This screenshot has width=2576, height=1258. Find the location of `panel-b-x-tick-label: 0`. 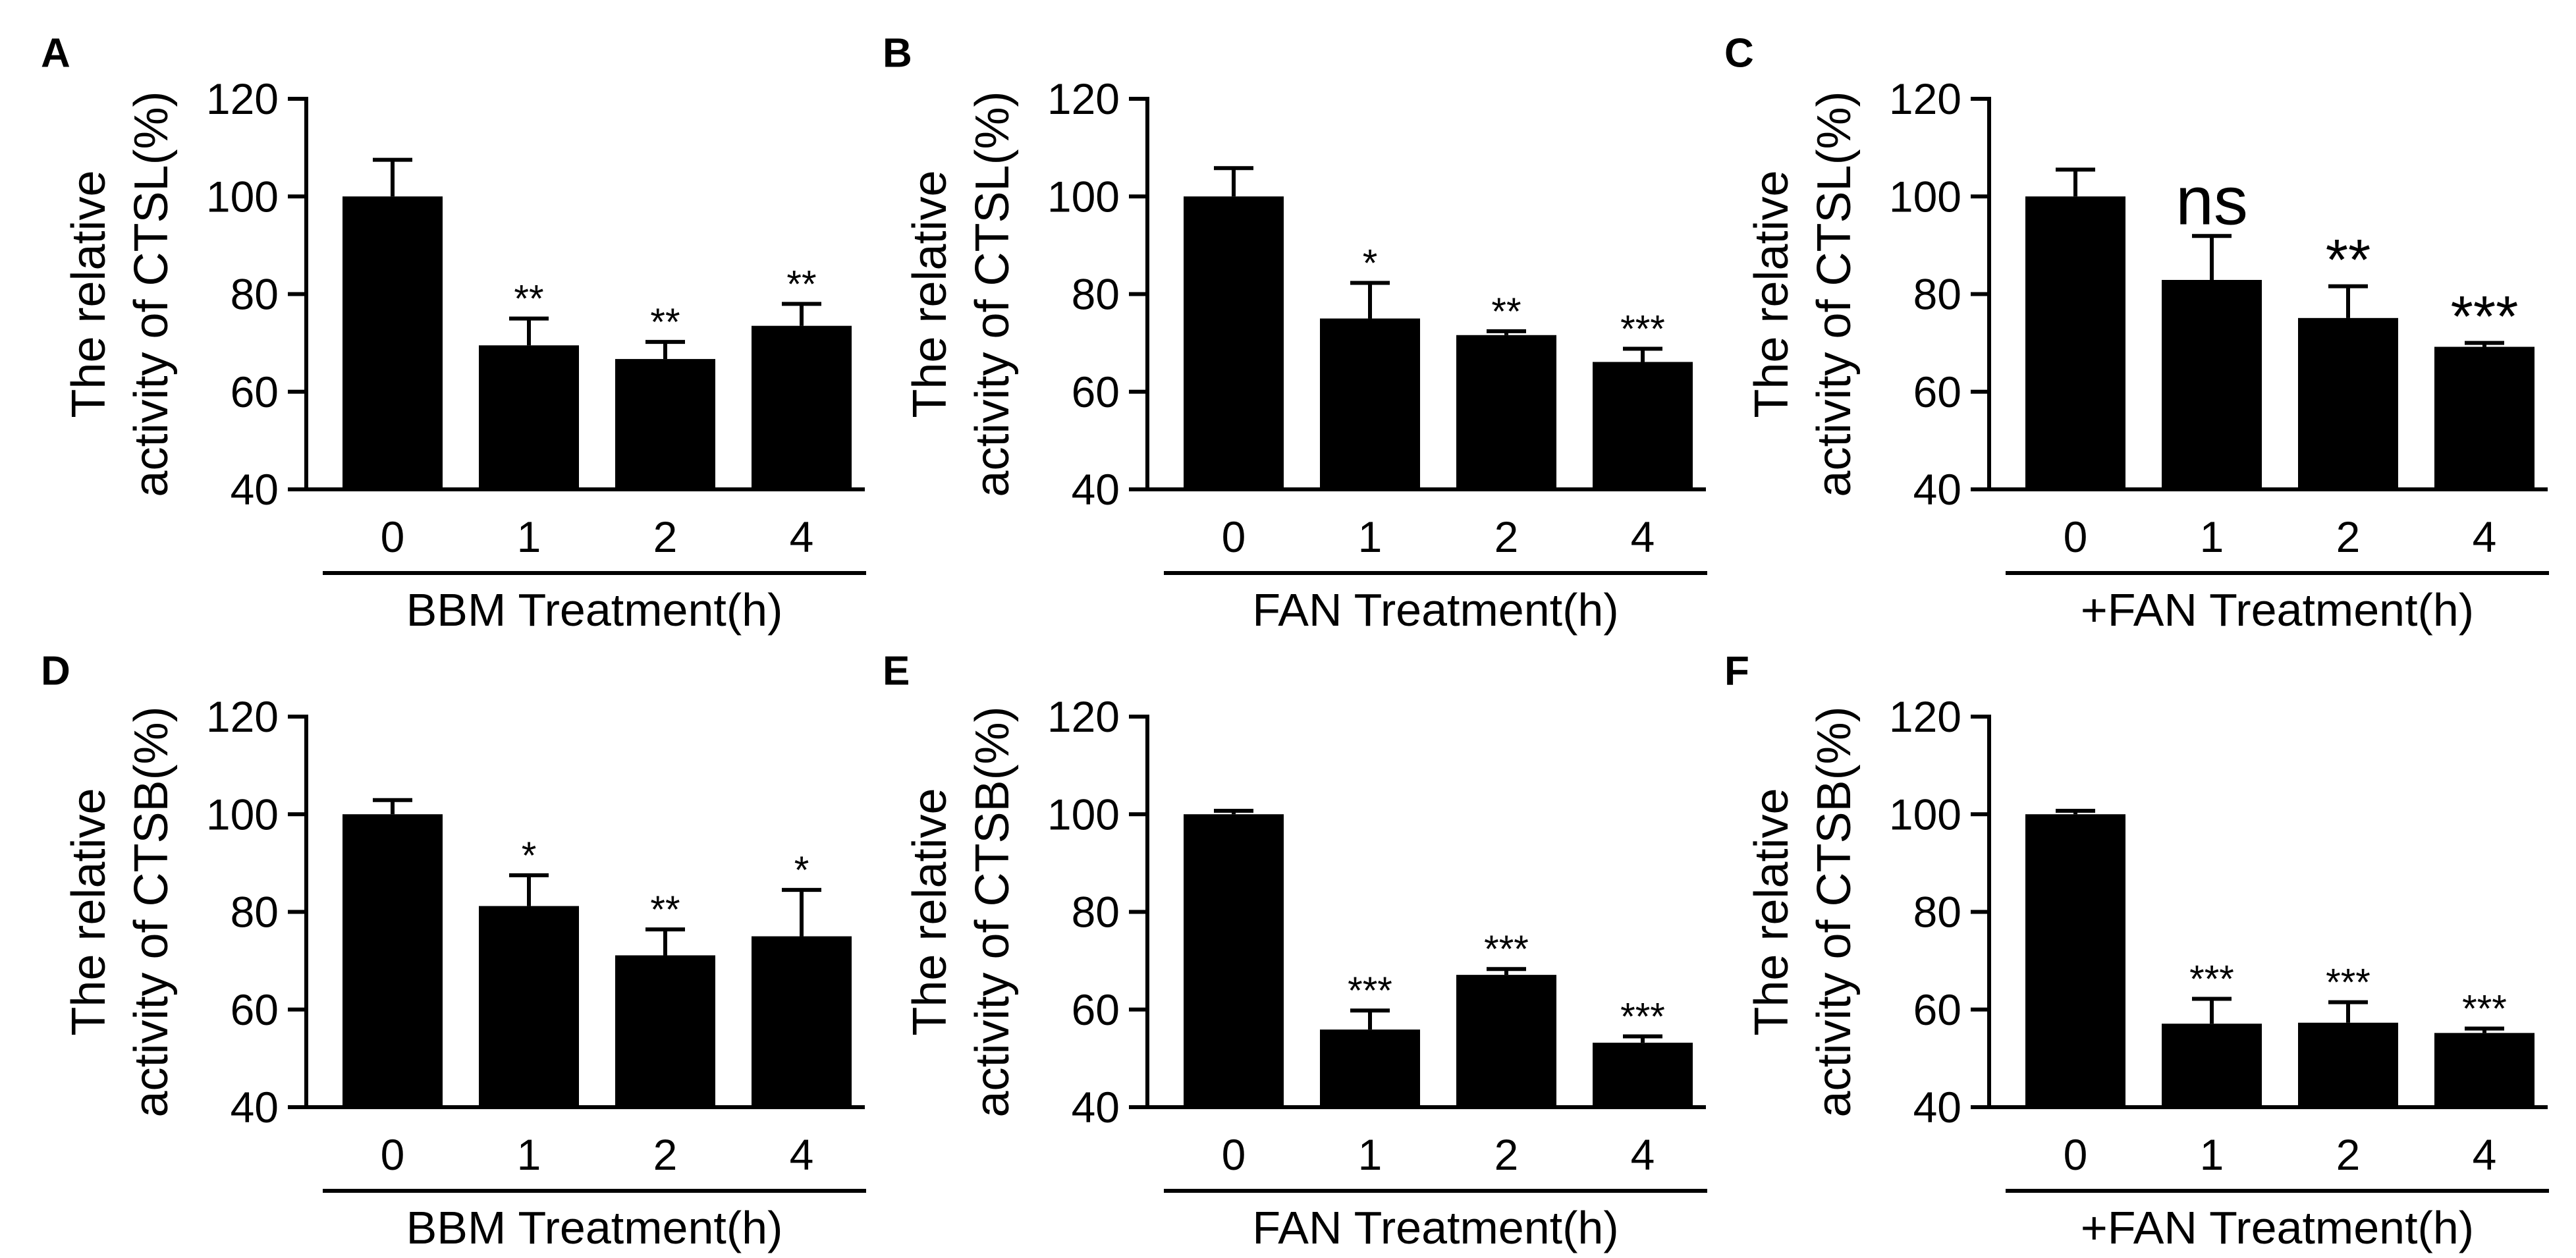

panel-b-x-tick-label: 0 is located at coordinates (1234, 536).